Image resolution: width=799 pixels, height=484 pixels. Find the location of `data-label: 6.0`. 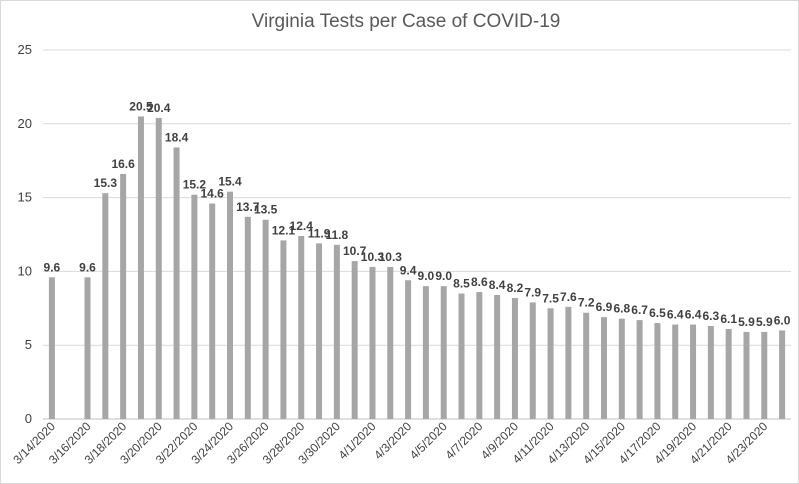

data-label: 6.0 is located at coordinates (782, 320).